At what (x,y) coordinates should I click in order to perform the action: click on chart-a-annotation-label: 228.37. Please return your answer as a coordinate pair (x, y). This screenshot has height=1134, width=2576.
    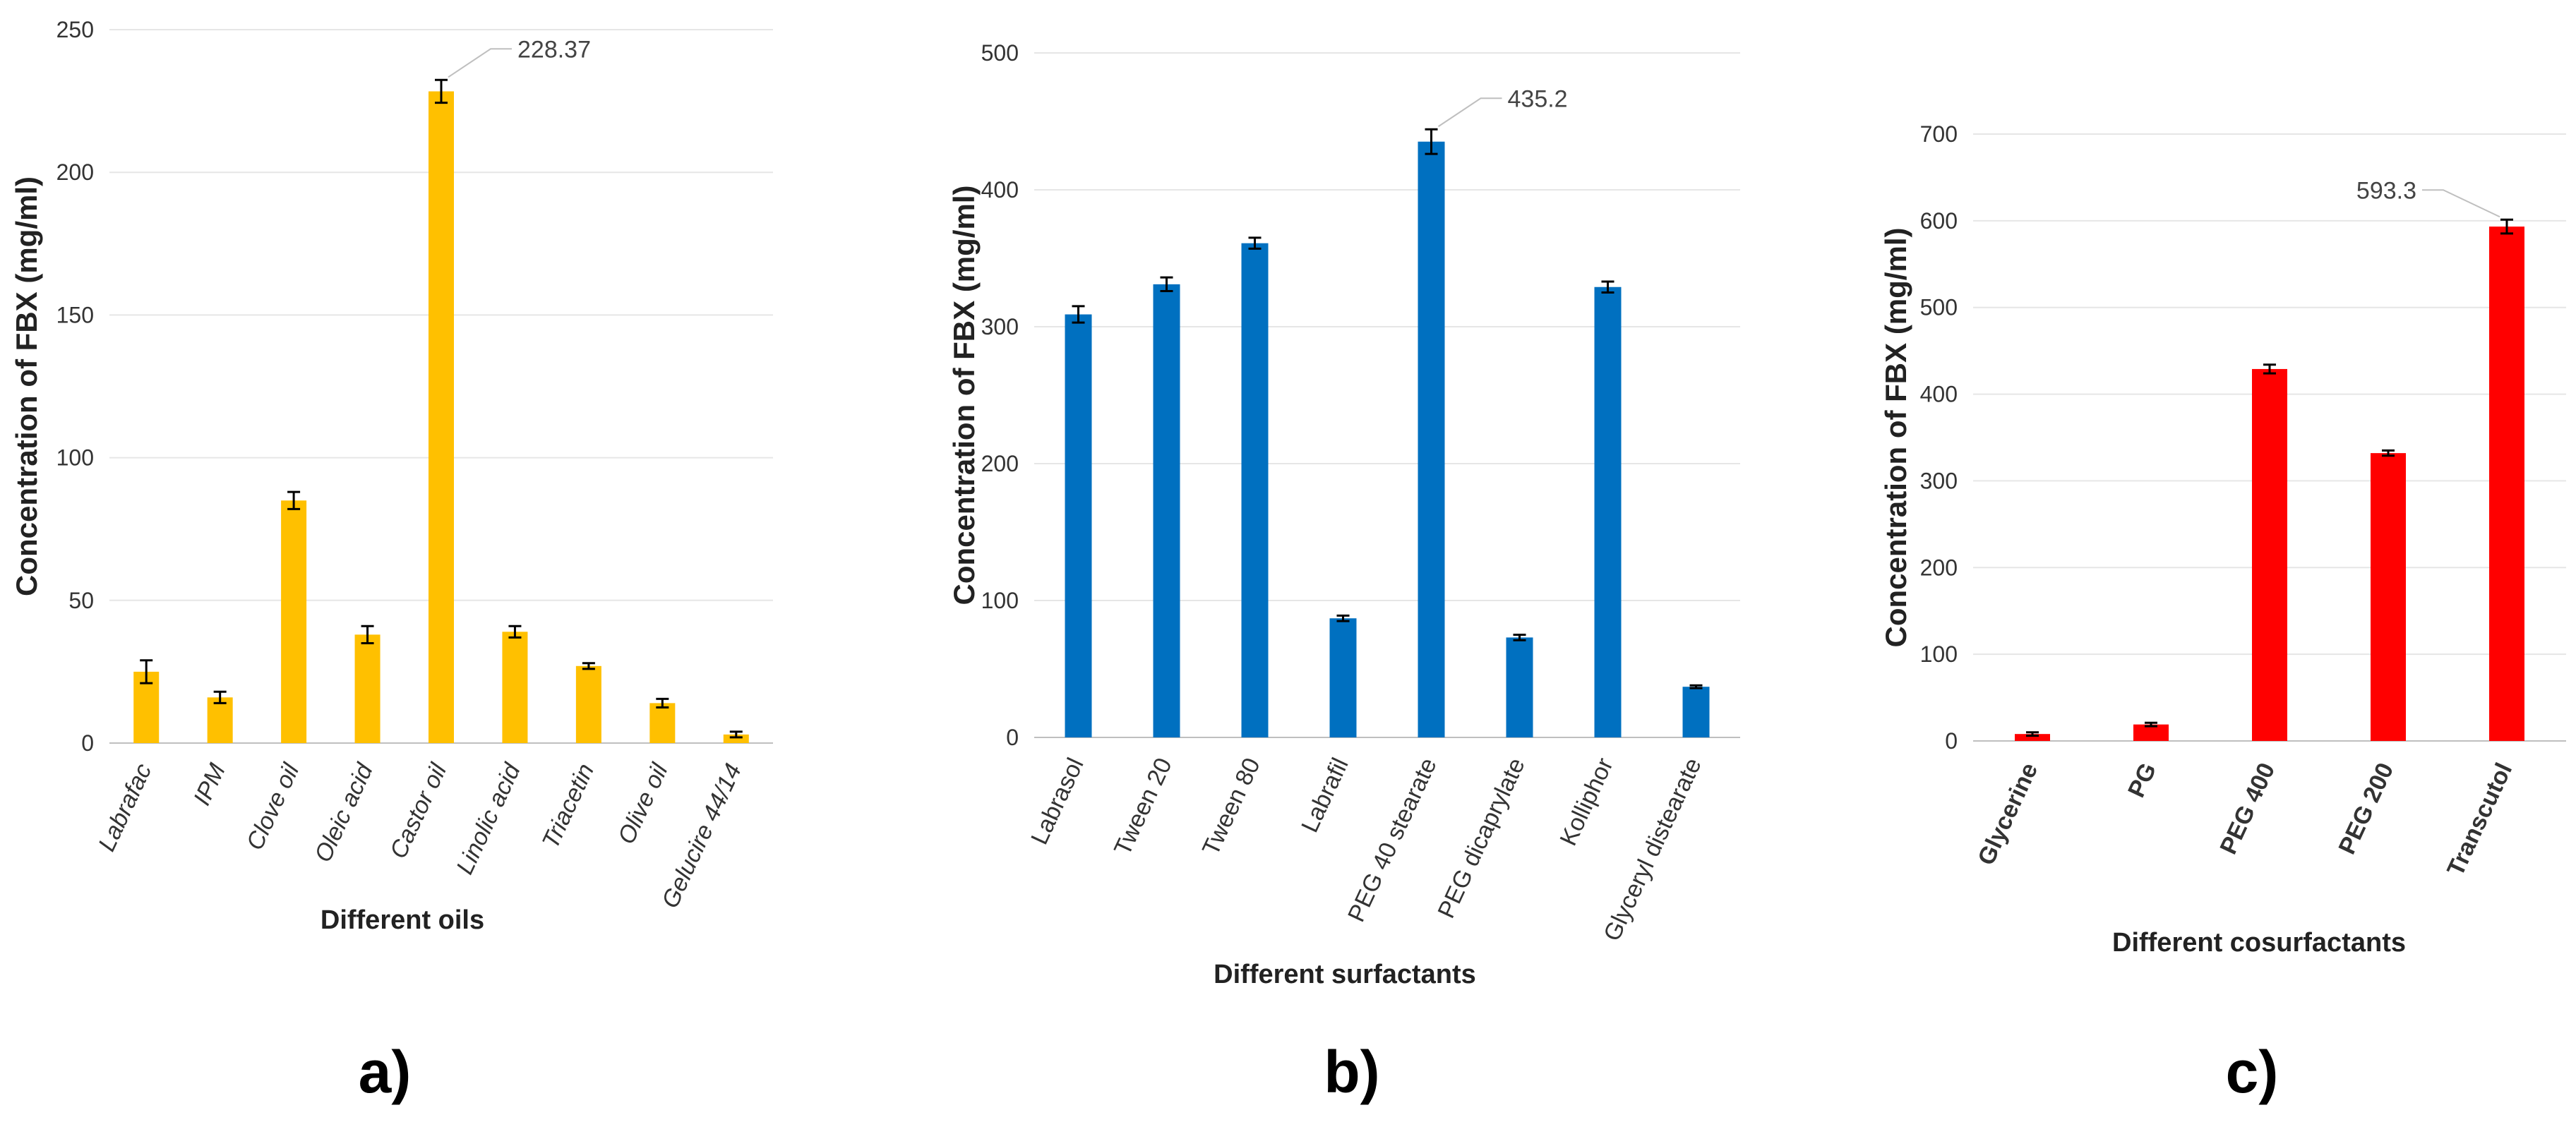
    Looking at the image, I should click on (554, 49).